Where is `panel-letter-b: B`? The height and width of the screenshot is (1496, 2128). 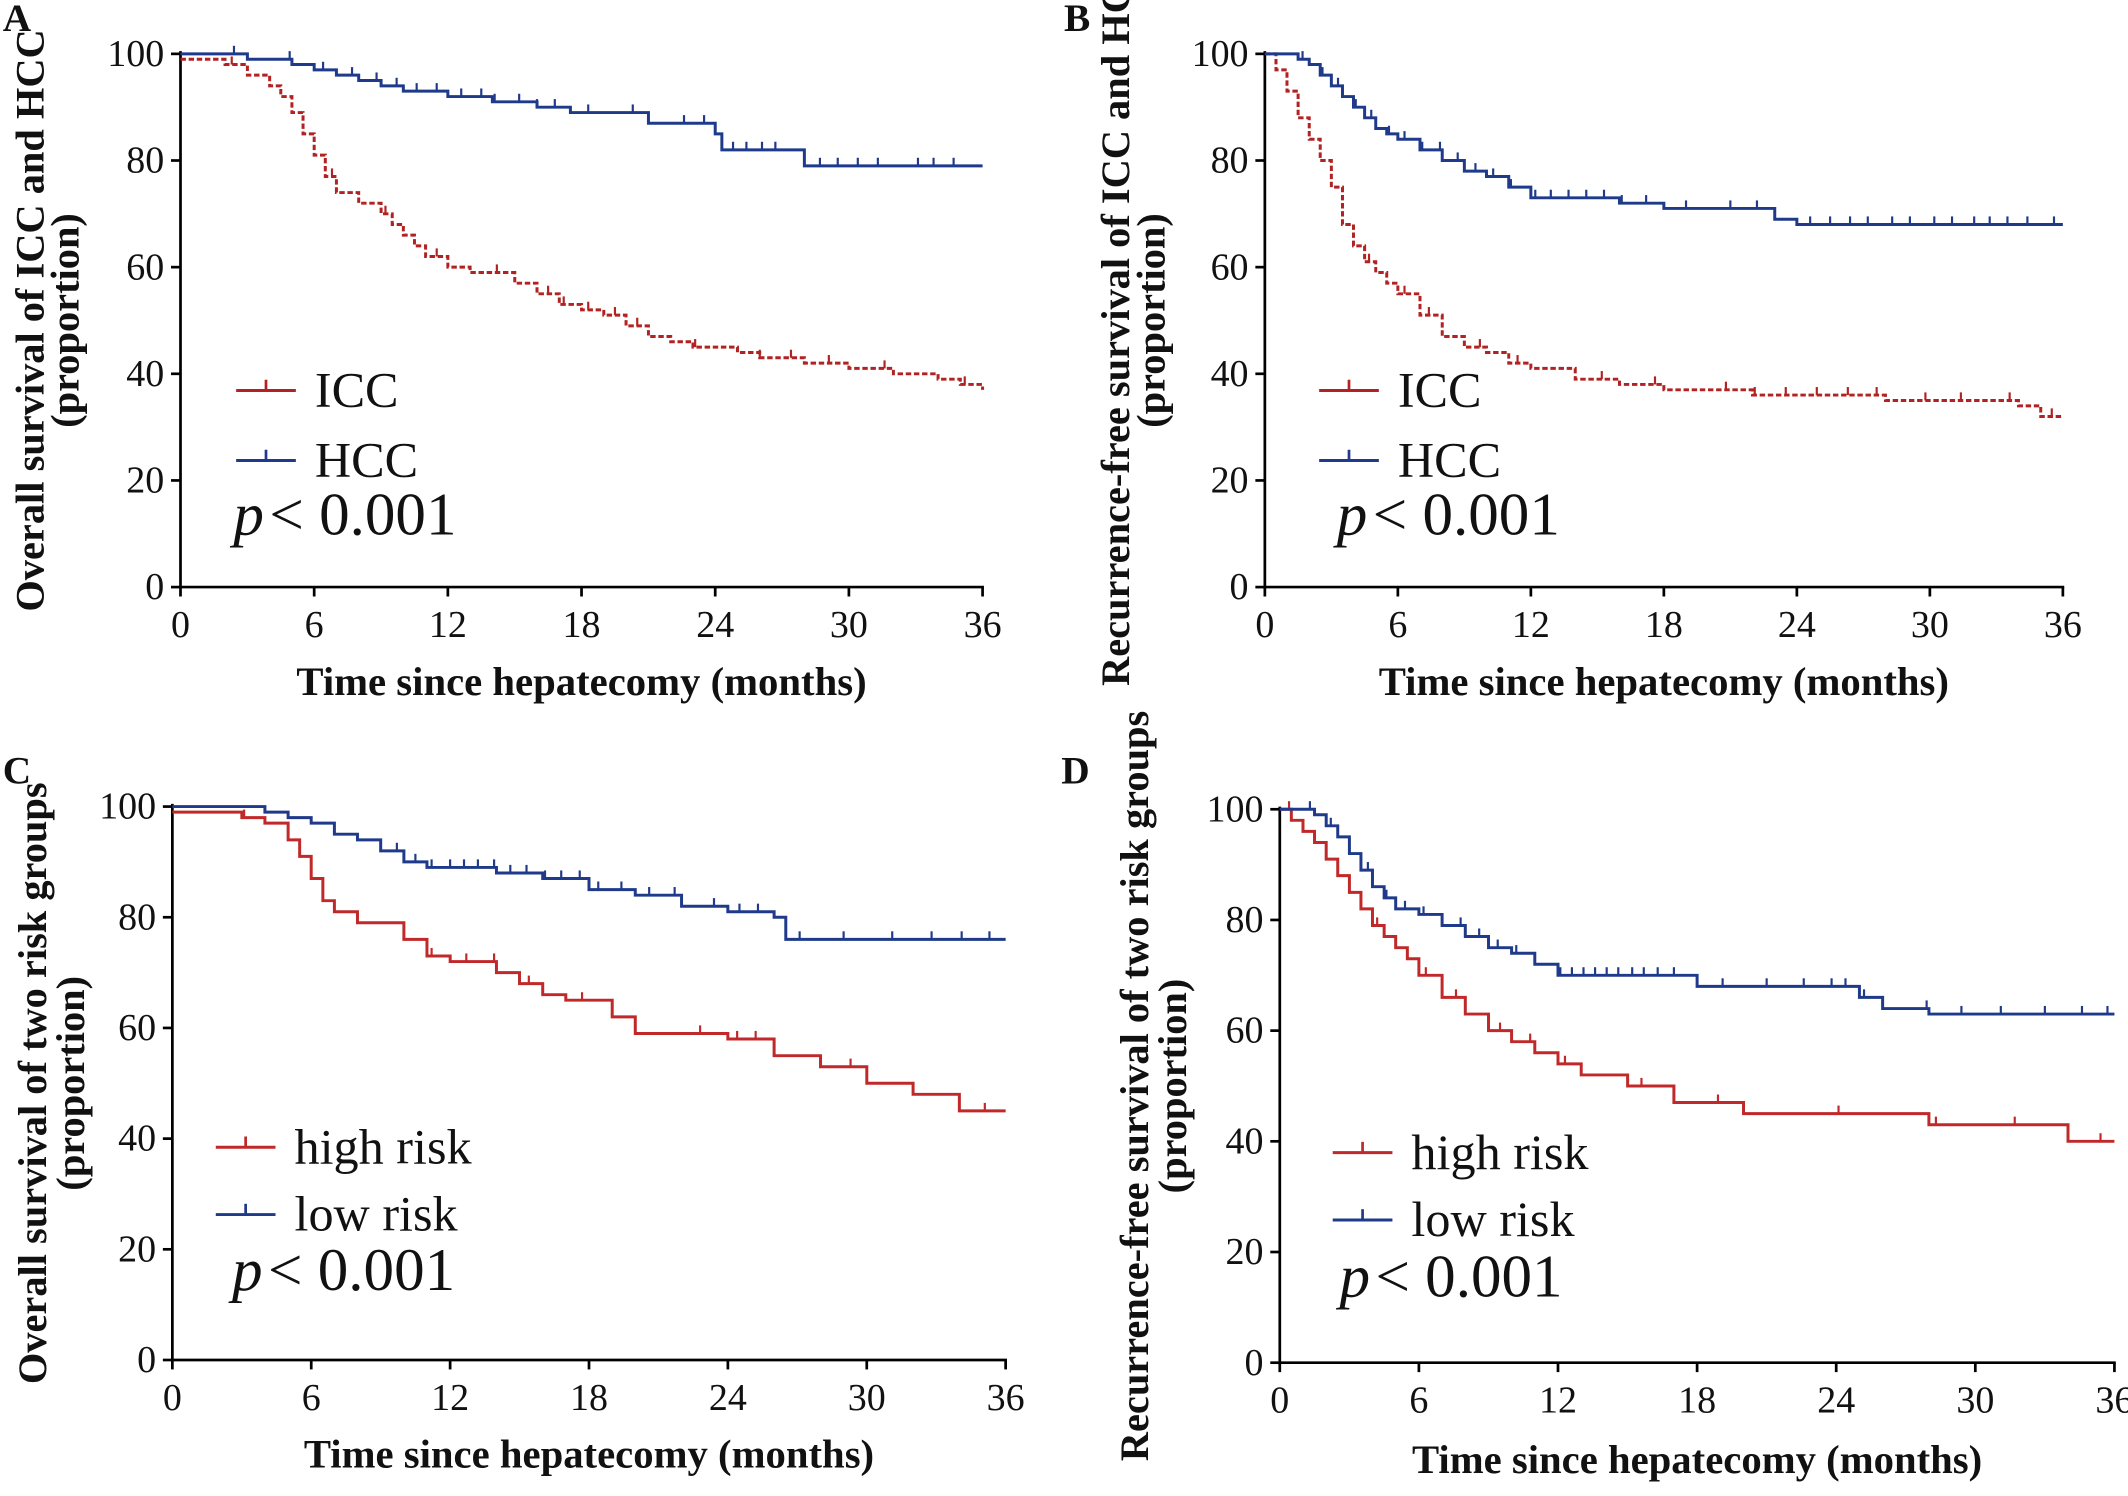
panel-letter-b: B is located at coordinates (1077, 20).